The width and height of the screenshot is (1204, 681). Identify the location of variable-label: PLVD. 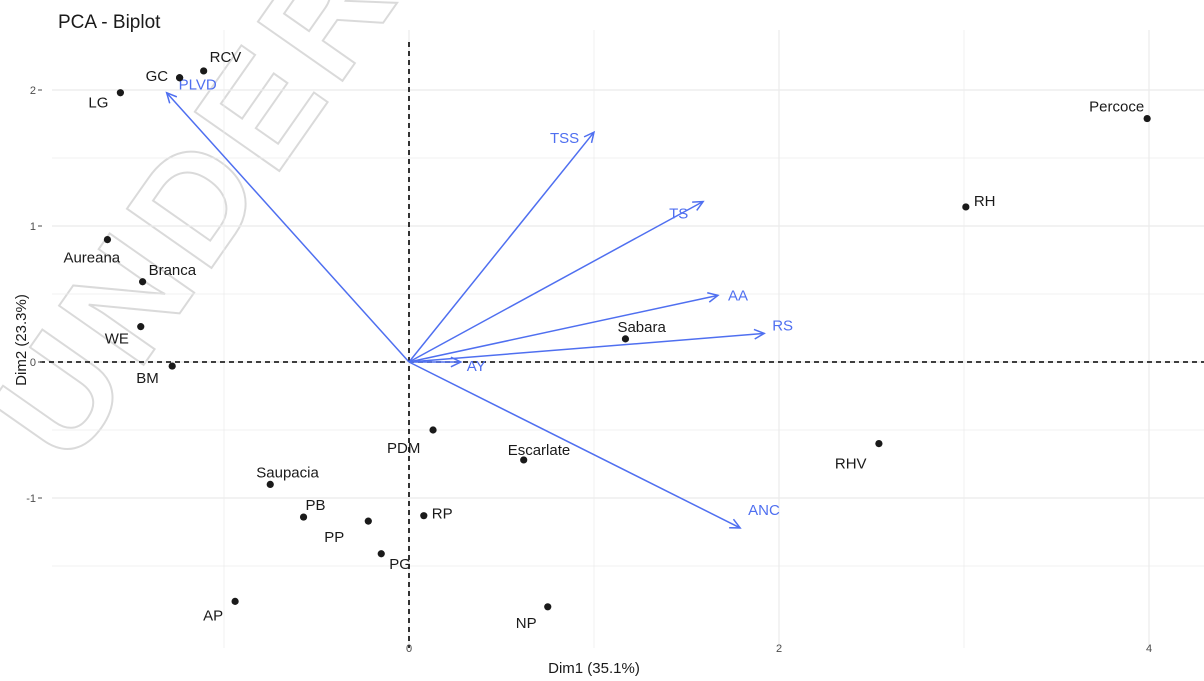
(198, 85).